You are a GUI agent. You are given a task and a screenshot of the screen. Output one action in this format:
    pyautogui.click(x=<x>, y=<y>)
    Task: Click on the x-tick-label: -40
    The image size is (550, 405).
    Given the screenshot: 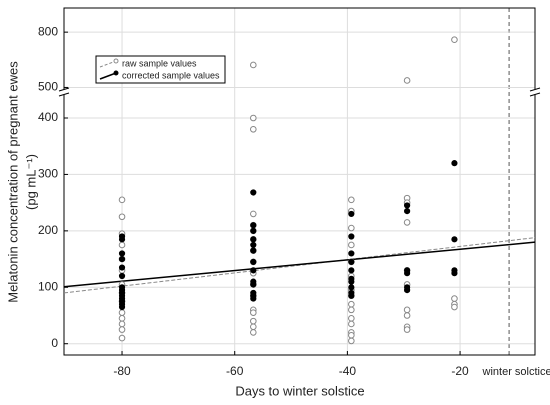 What is the action you would take?
    pyautogui.click(x=348, y=371)
    